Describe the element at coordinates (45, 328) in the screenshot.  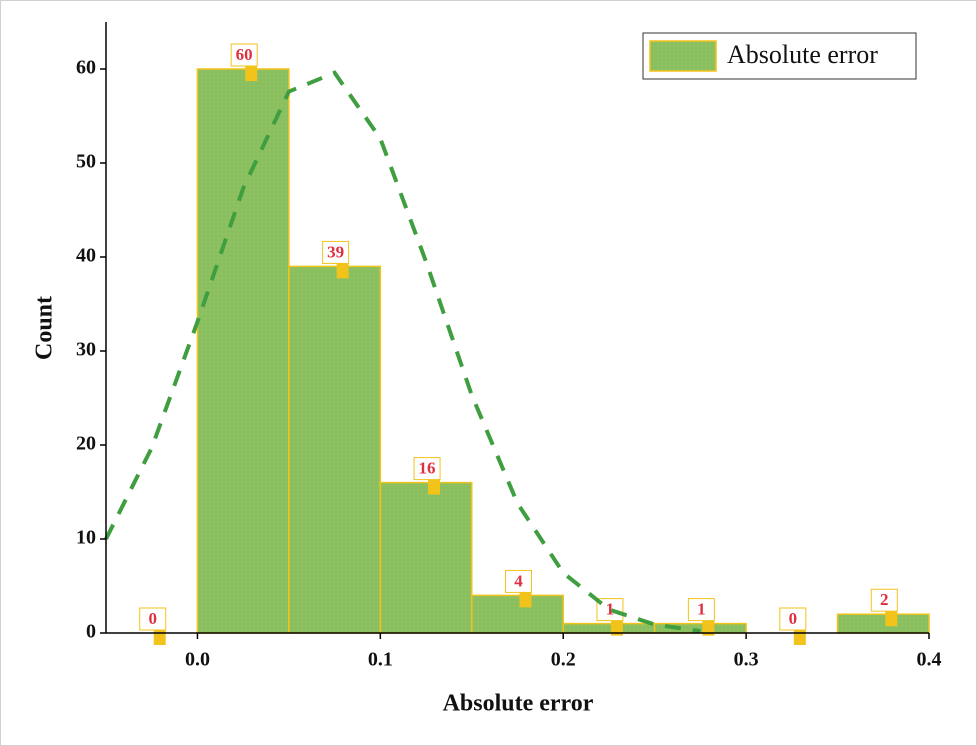
I see `y-axis-title: Count` at that location.